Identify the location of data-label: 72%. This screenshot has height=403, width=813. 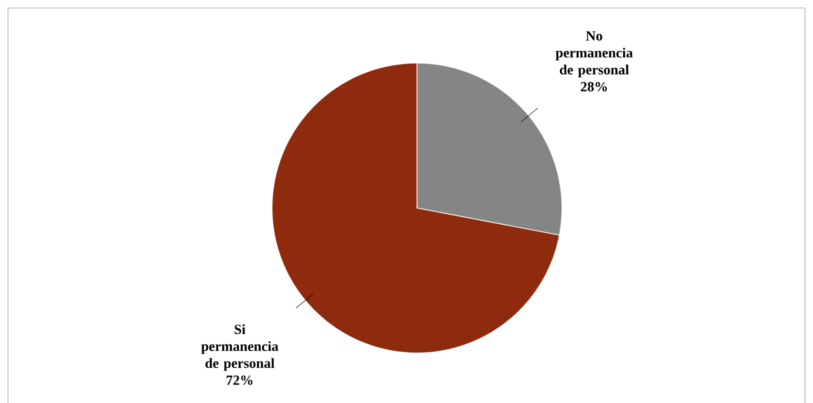
(239, 380).